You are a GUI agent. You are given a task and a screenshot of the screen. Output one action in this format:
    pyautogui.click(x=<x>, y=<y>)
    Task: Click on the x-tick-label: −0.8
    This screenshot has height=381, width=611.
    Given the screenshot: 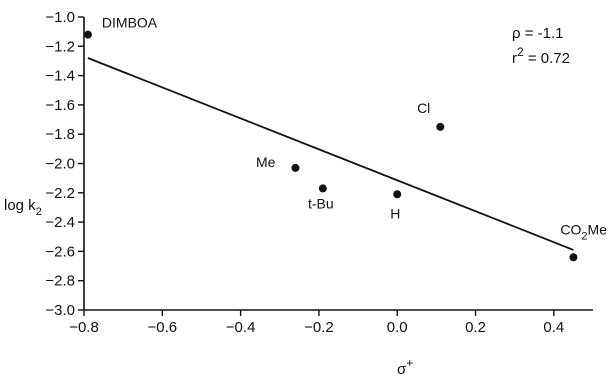 What is the action you would take?
    pyautogui.click(x=84, y=327)
    